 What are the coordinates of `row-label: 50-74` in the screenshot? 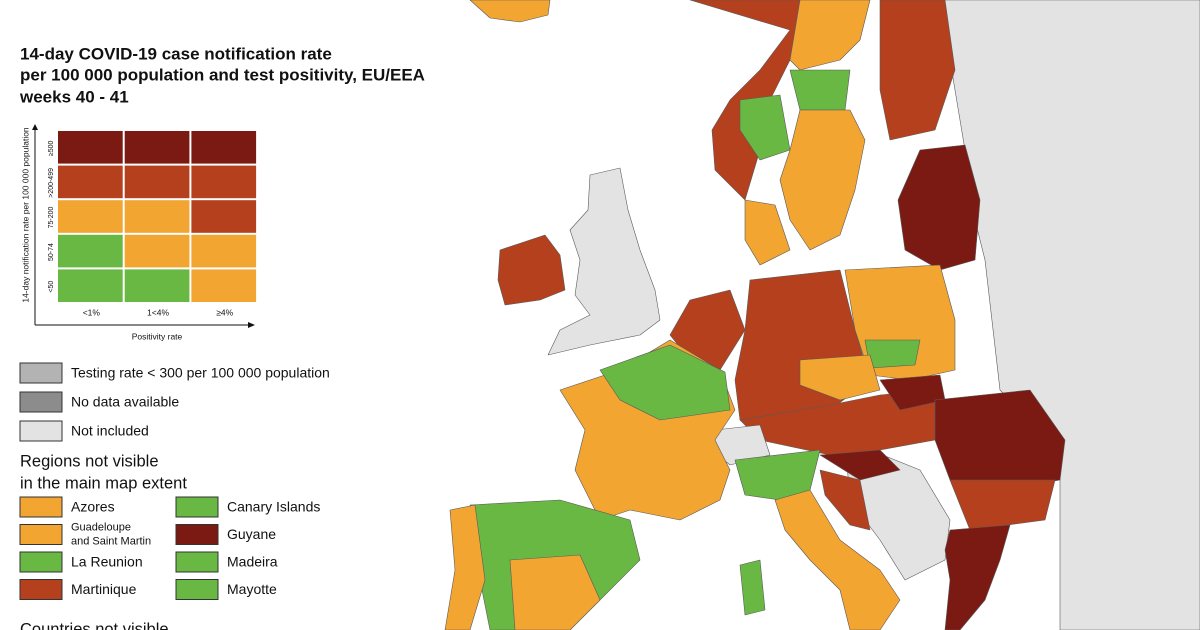 It's located at (51, 252).